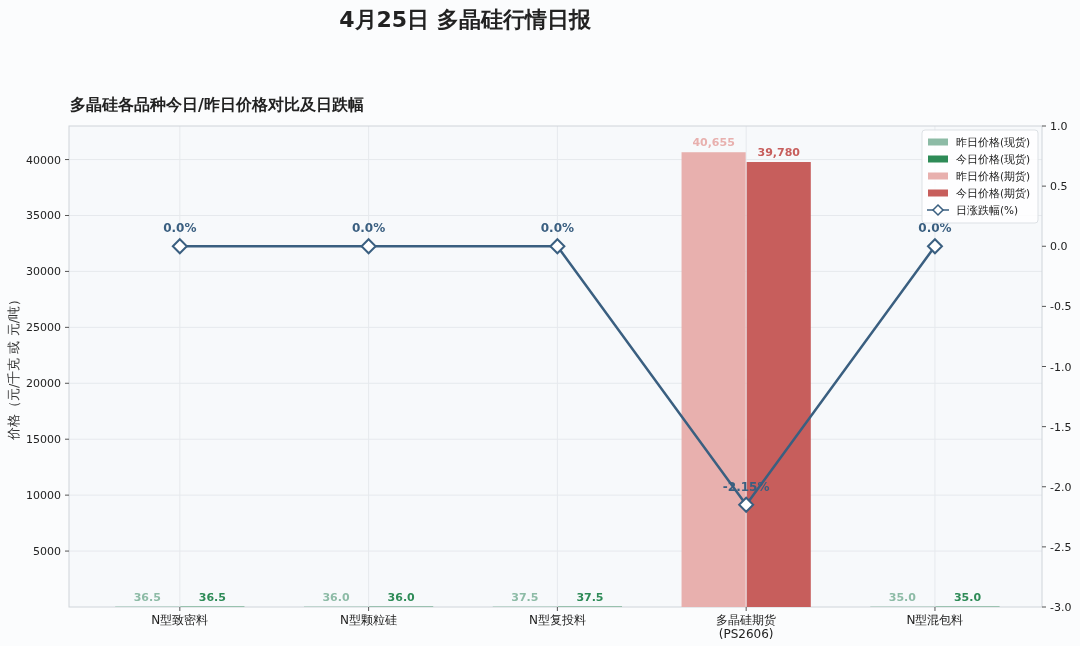 Image resolution: width=1080 pixels, height=646 pixels. What do you see at coordinates (746, 627) in the screenshot?
I see `x-tick-label: 多晶硅期货 (PS2606)` at bounding box center [746, 627].